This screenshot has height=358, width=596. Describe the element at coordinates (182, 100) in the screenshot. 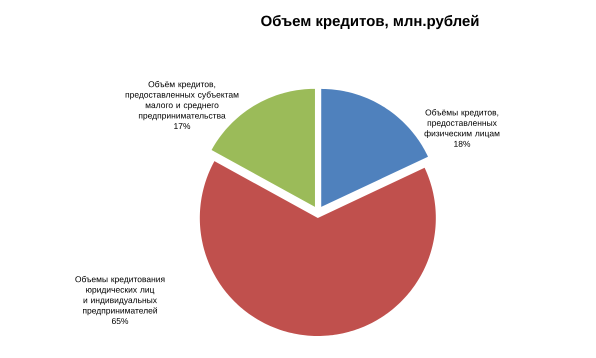

I see `slice-label: Объём кредитов, предоставленных субъектам малого и среднего предпринимательства` at that location.